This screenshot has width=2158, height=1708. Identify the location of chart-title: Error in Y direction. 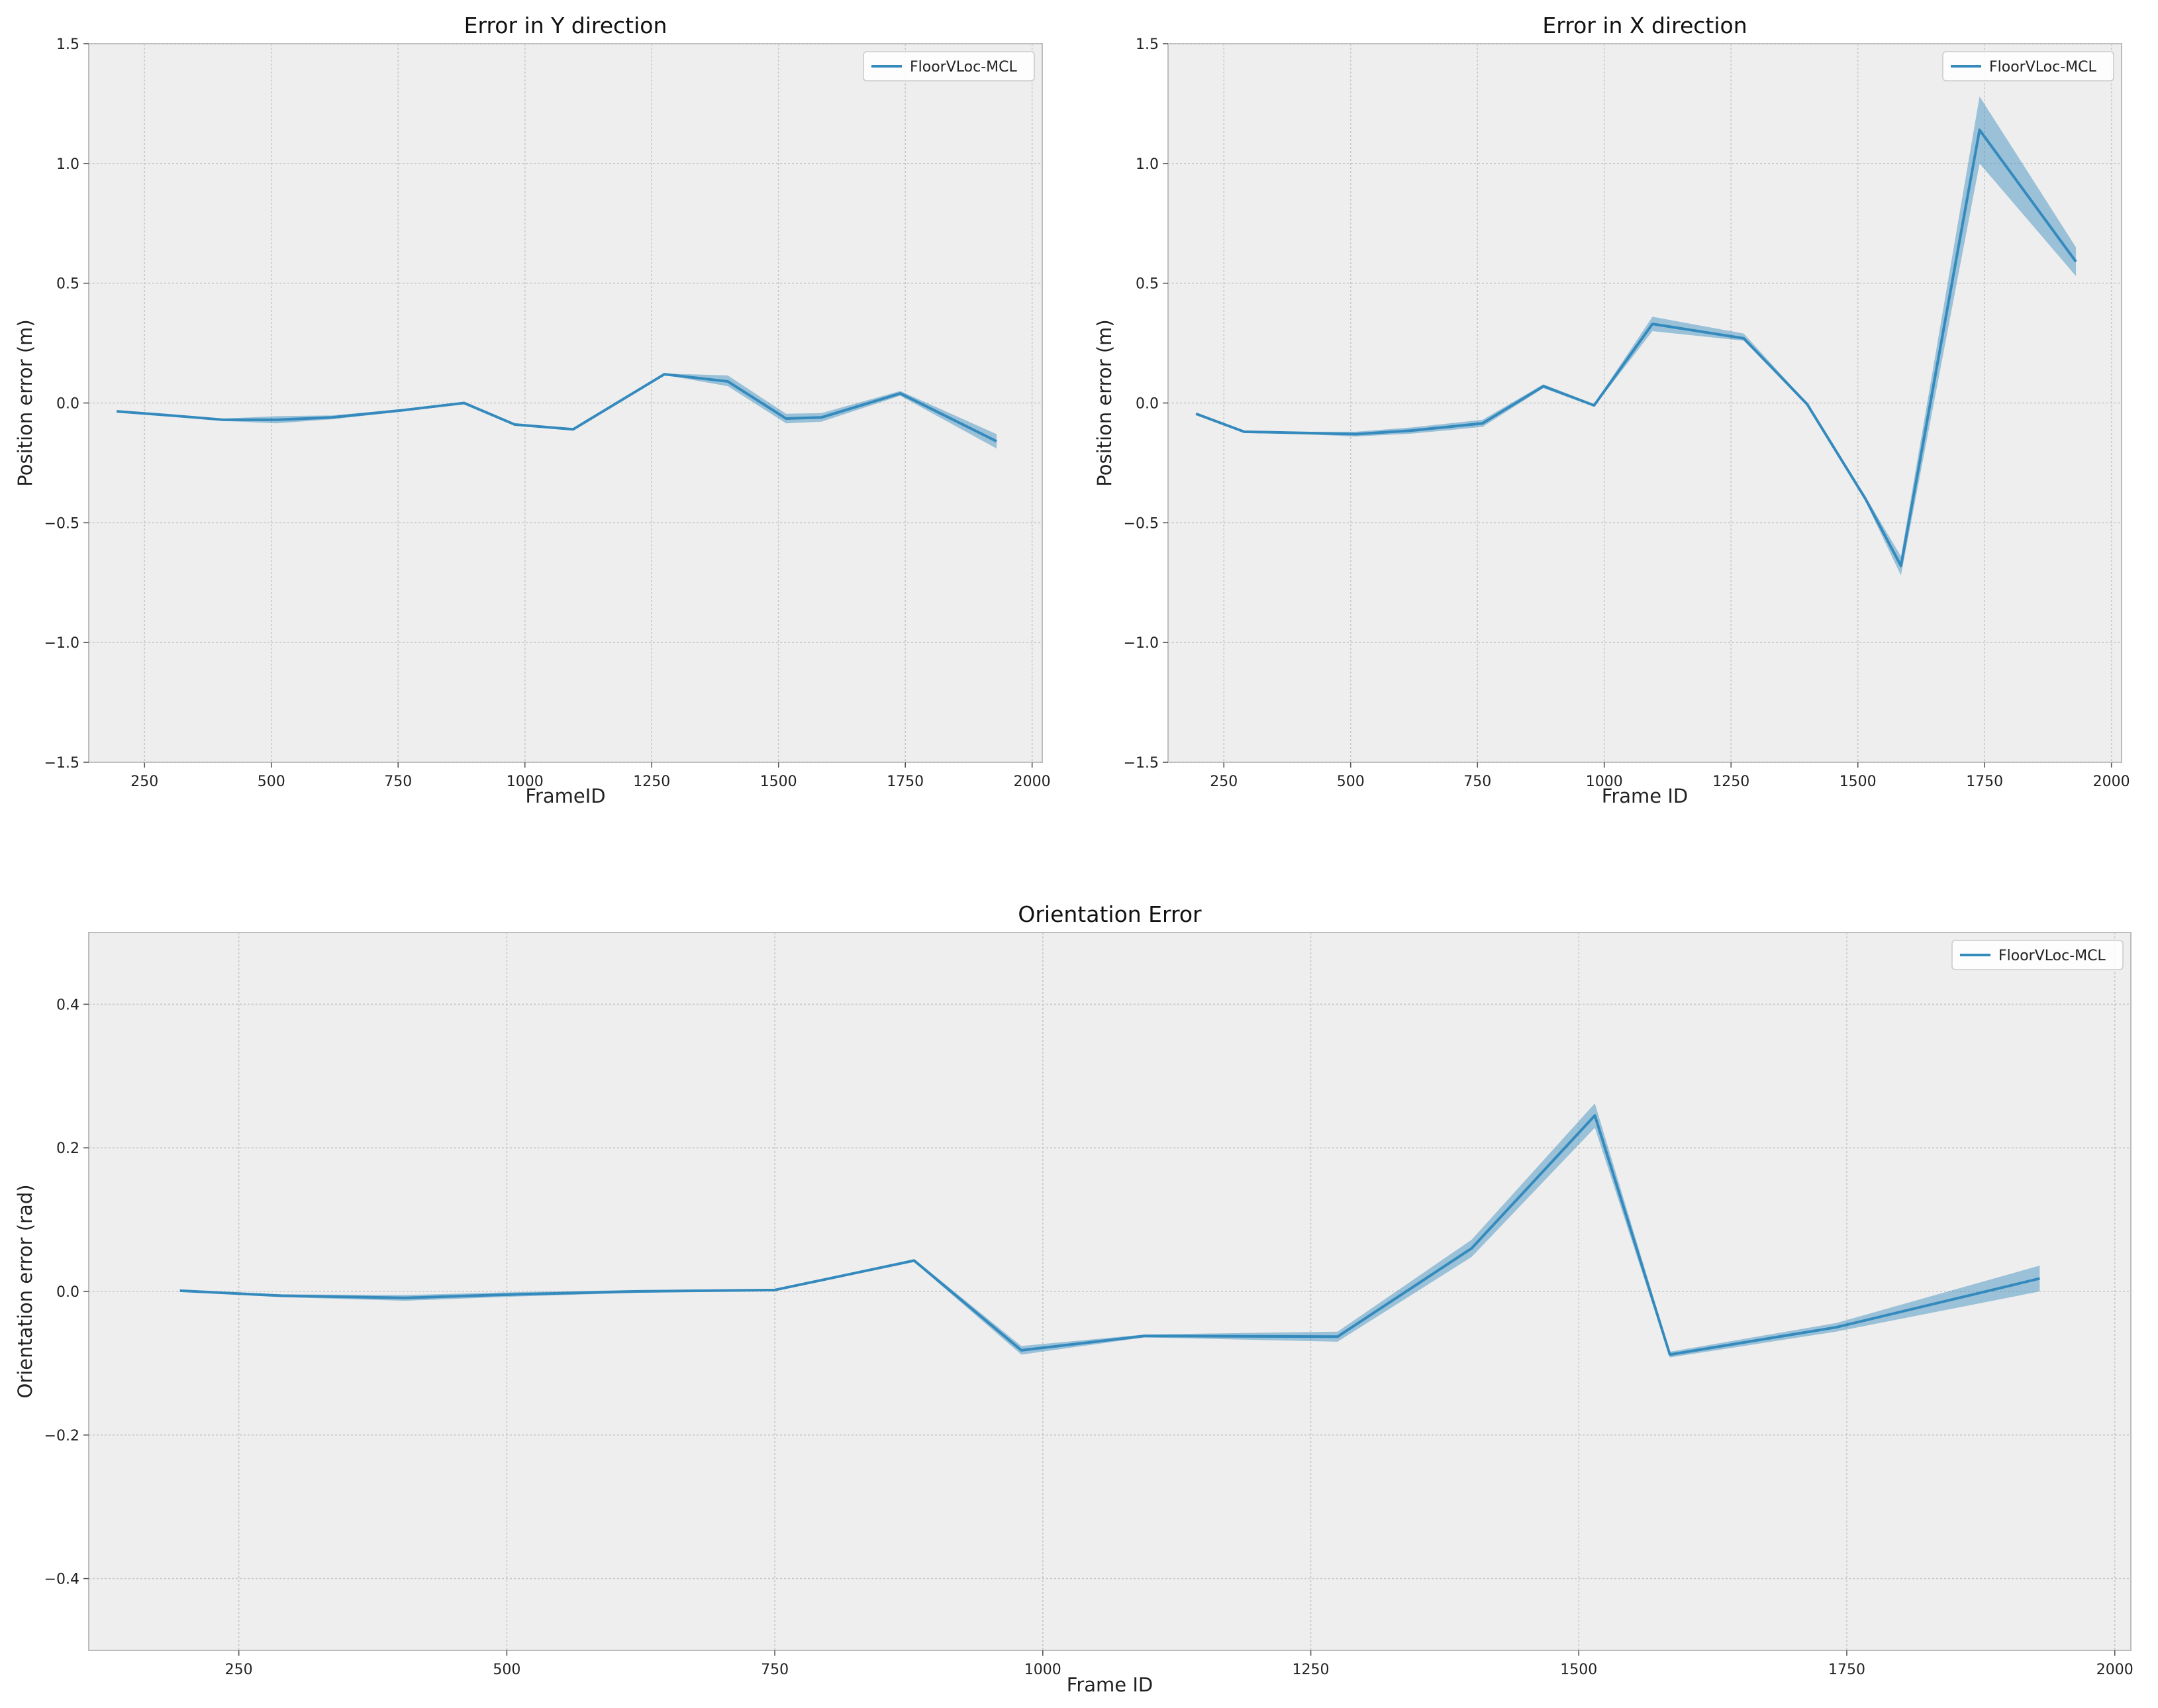
(565, 26).